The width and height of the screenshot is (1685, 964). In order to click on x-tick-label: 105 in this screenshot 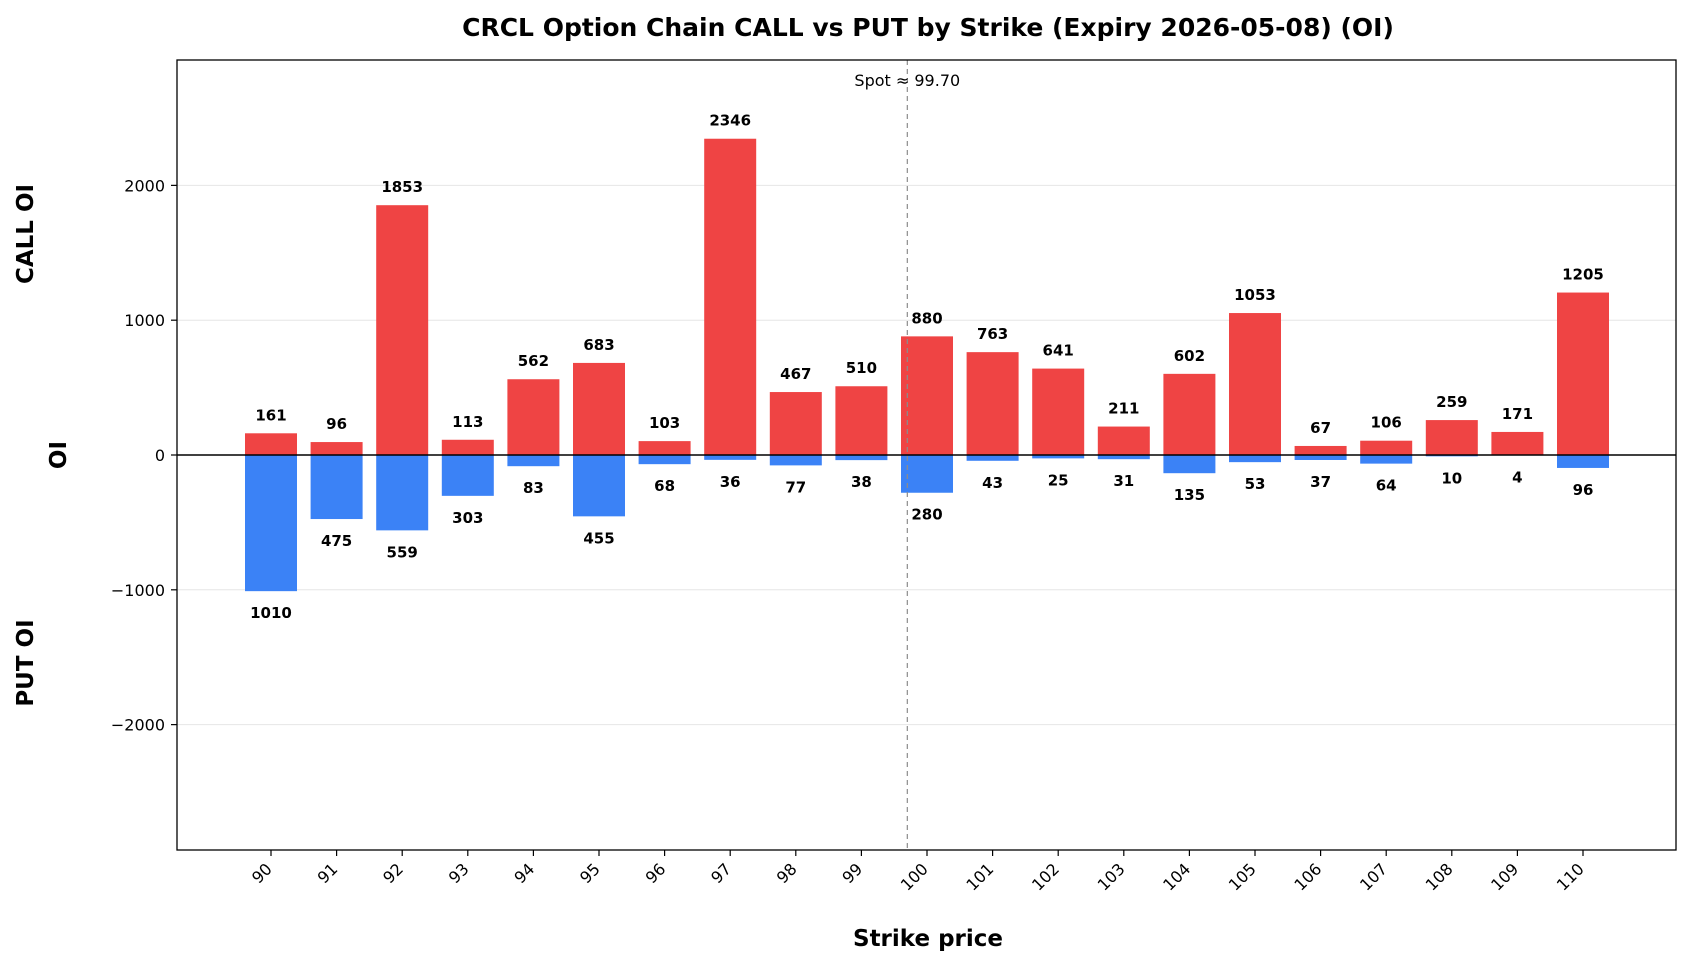, I will do `click(1242, 876)`.